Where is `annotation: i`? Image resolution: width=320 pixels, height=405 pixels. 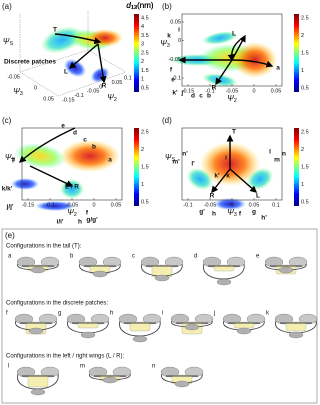
annotation: i is located at coordinates (179, 30).